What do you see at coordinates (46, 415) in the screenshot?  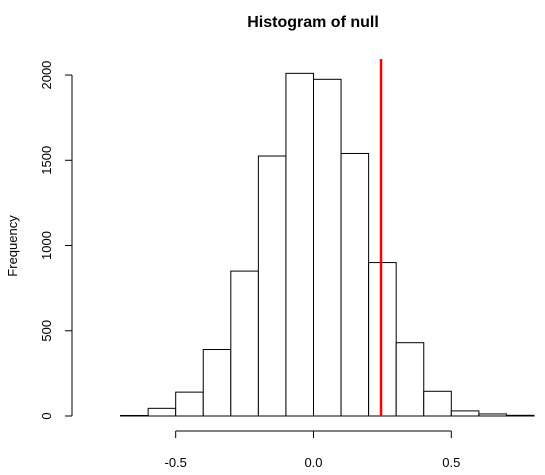 I see `y-tick-label: 0` at bounding box center [46, 415].